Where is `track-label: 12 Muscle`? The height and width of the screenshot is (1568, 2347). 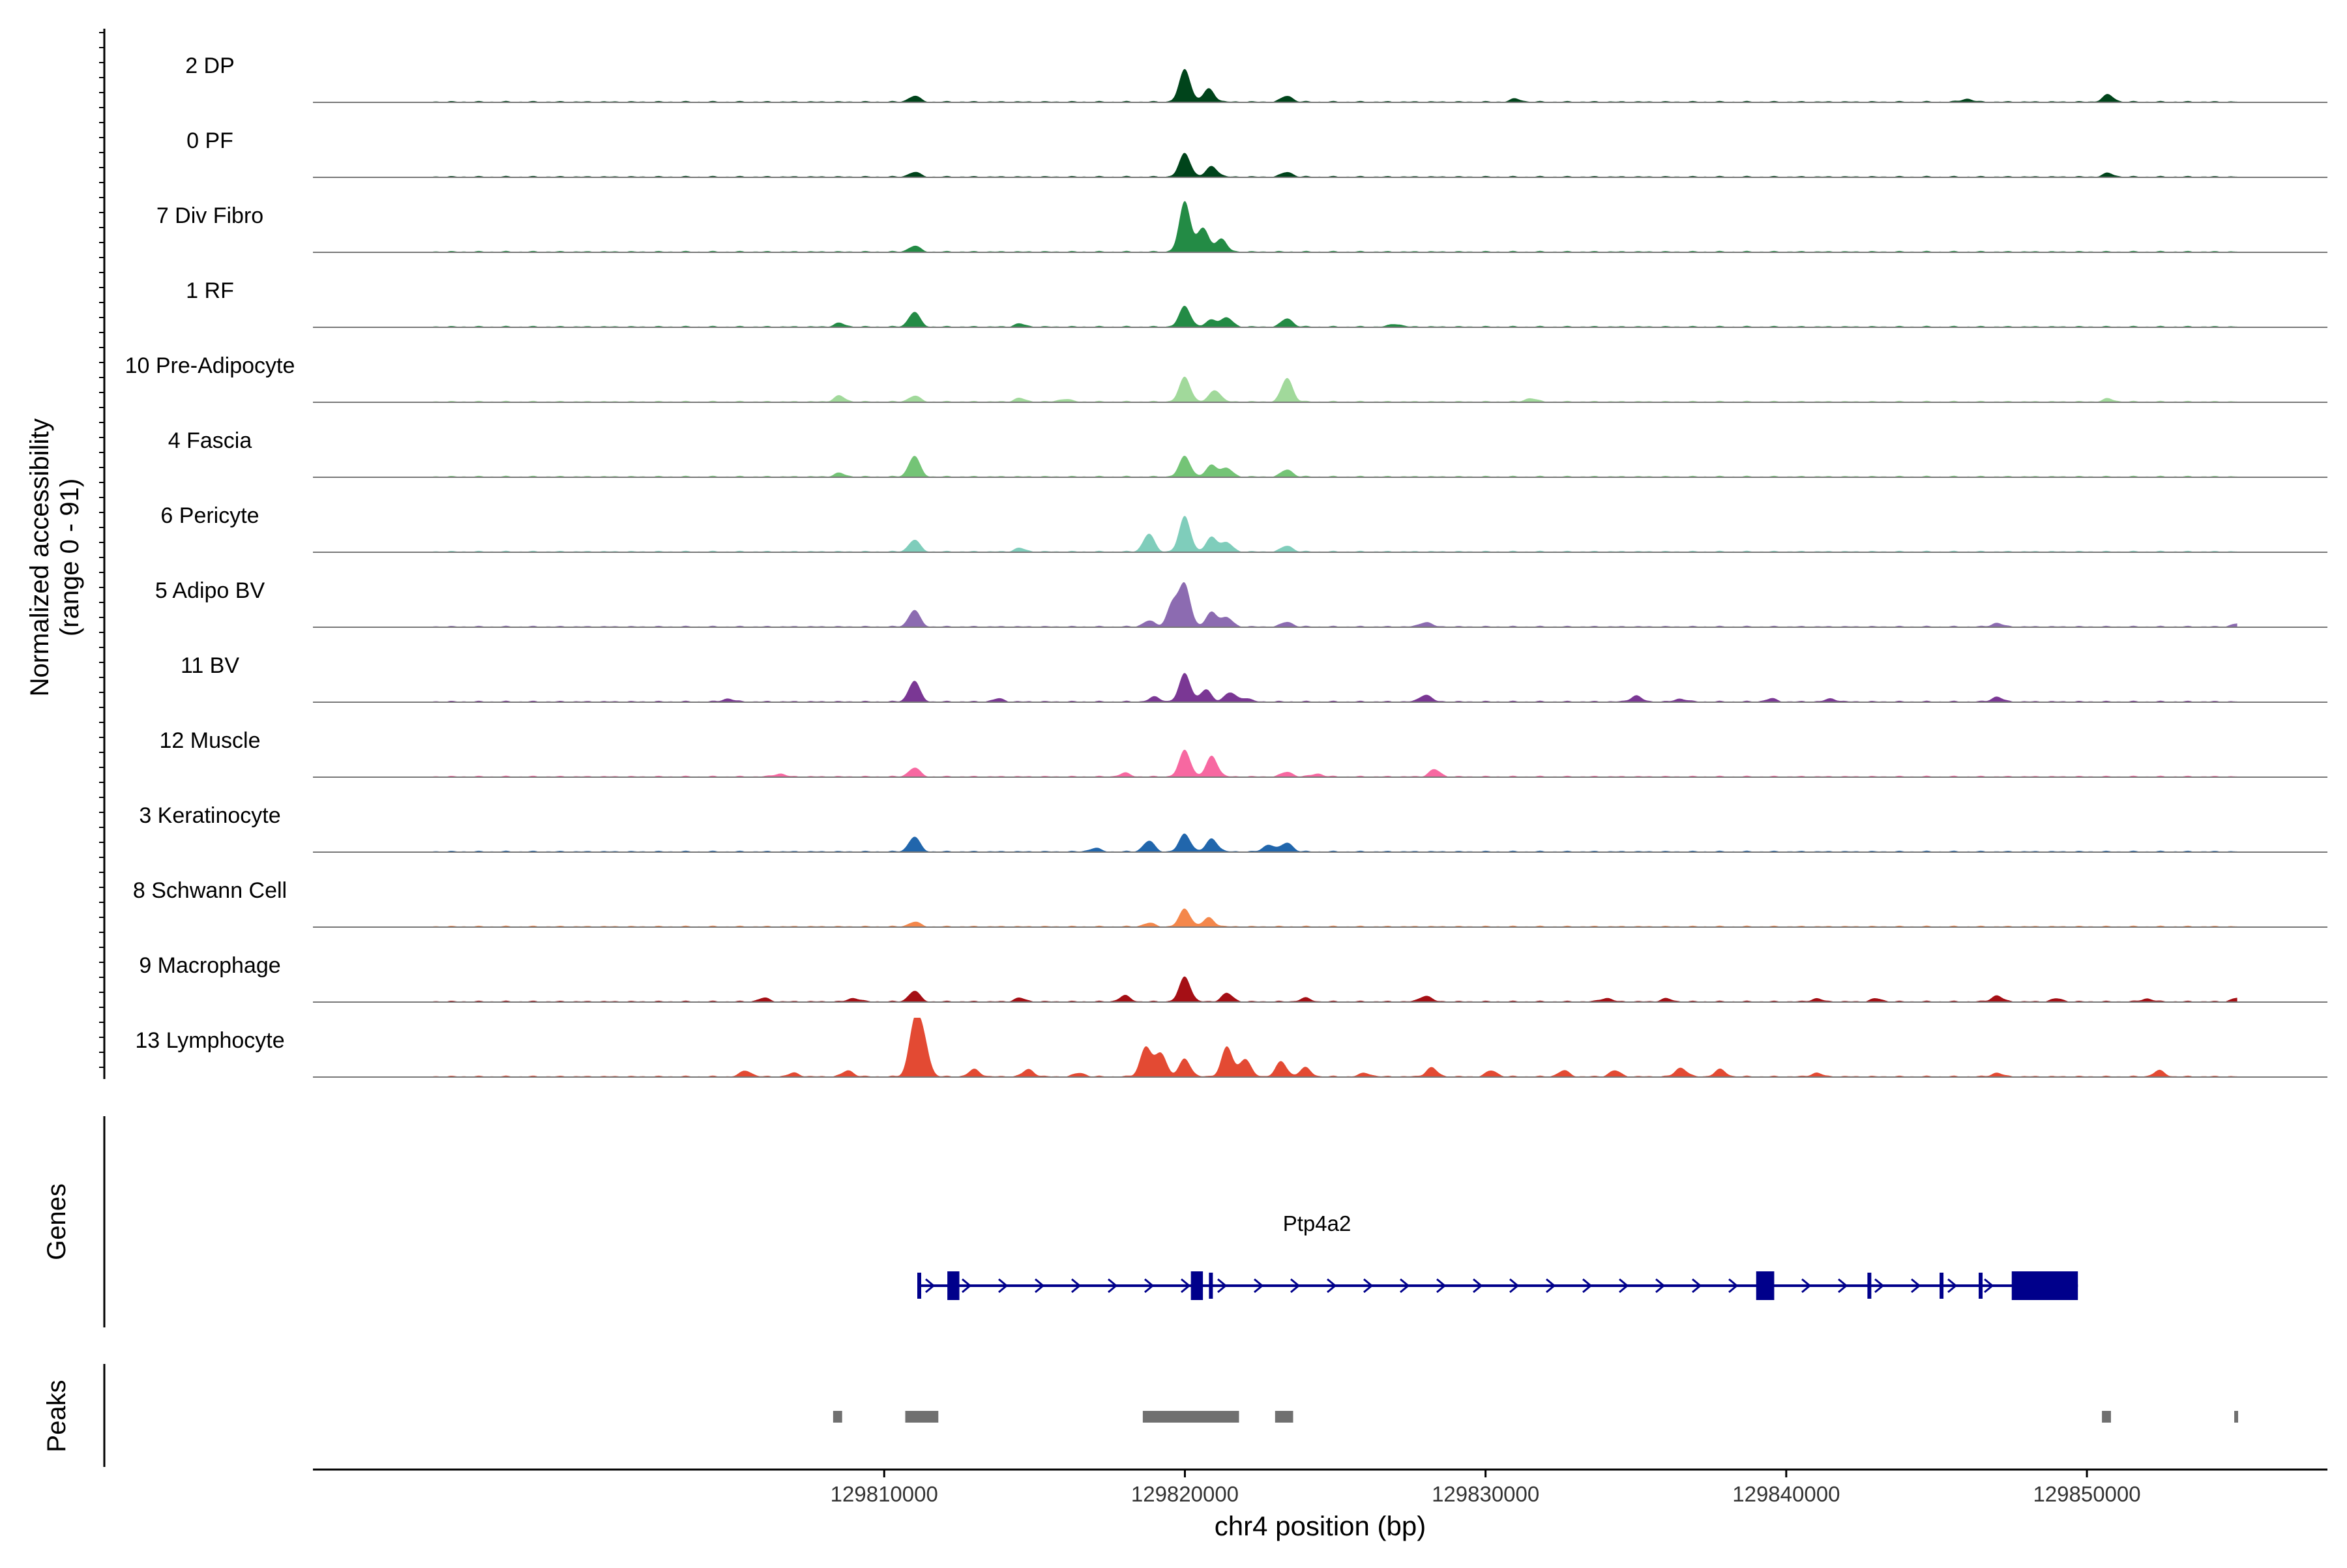 track-label: 12 Muscle is located at coordinates (210, 741).